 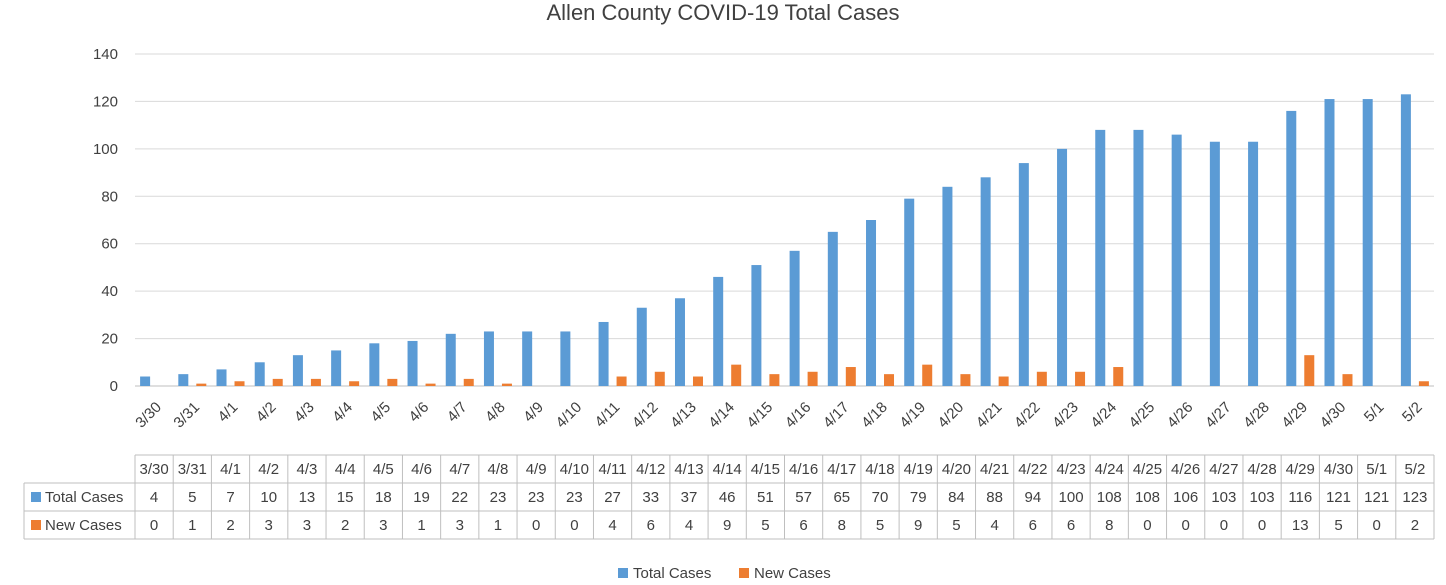 I want to click on table-header-cell: 5/1, so click(x=1376, y=469).